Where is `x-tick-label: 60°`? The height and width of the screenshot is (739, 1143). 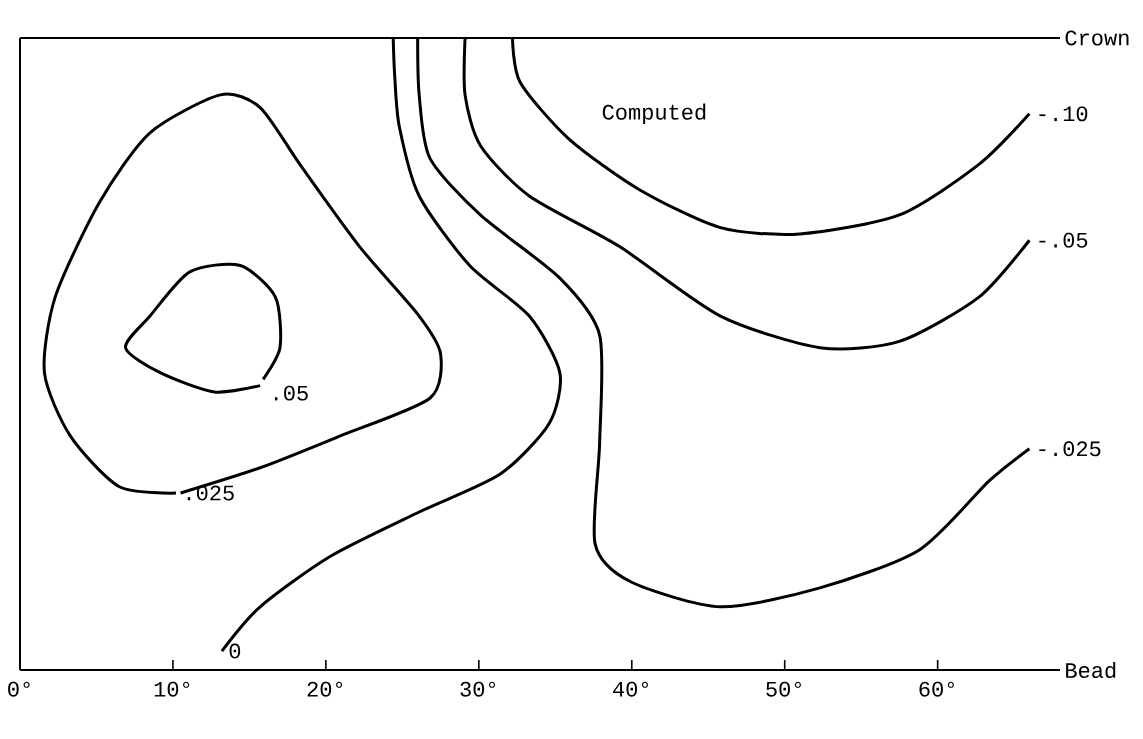 x-tick-label: 60° is located at coordinates (936, 689).